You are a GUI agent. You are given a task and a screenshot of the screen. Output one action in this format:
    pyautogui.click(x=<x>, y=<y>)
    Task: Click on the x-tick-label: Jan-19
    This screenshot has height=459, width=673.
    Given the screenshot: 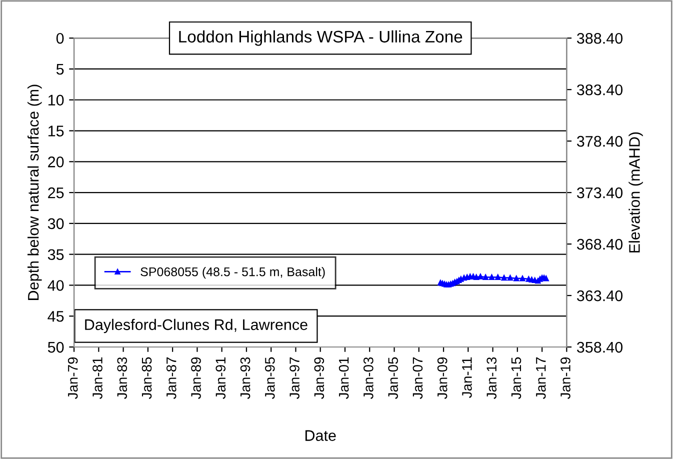 What is the action you would take?
    pyautogui.click(x=565, y=378)
    